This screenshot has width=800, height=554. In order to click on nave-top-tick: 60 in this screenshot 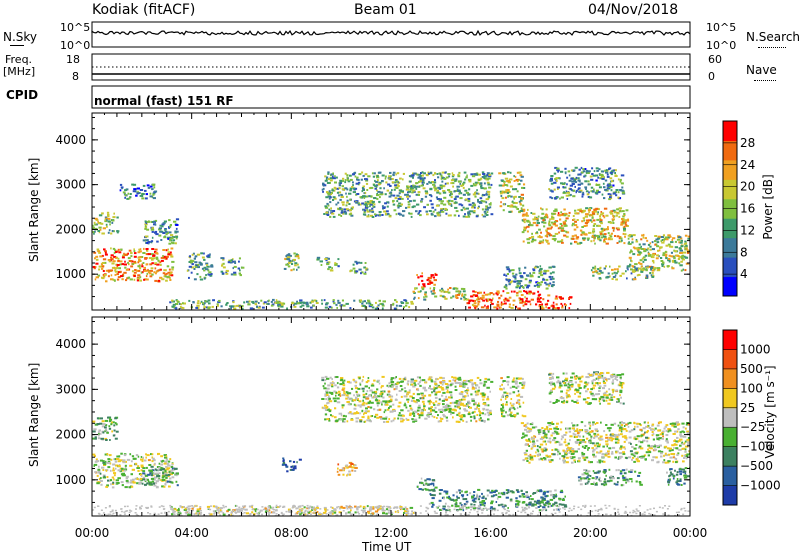, I will do `click(715, 59)`.